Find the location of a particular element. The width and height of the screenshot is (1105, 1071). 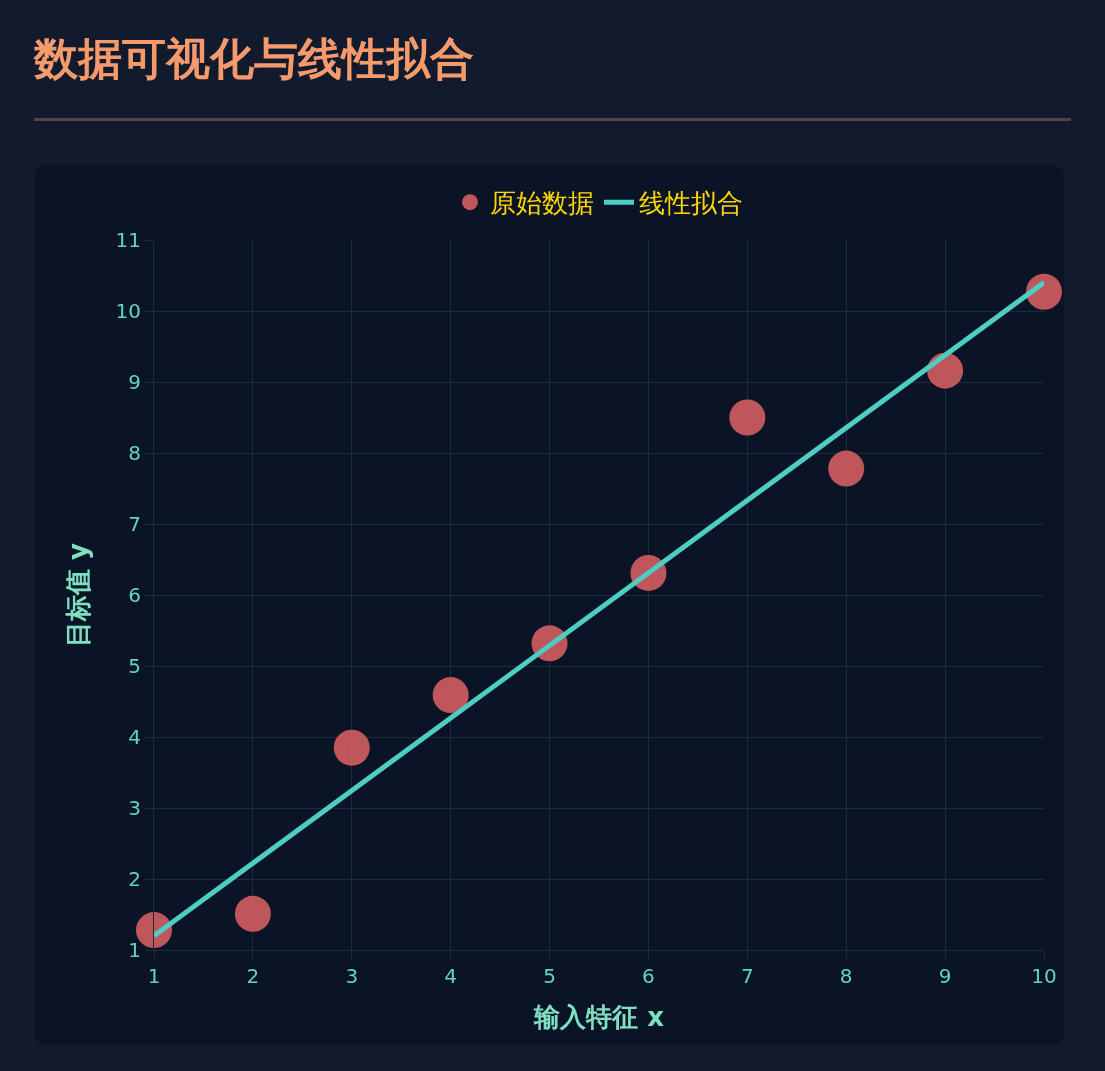

y-tick-label: 2 is located at coordinates (134, 879).